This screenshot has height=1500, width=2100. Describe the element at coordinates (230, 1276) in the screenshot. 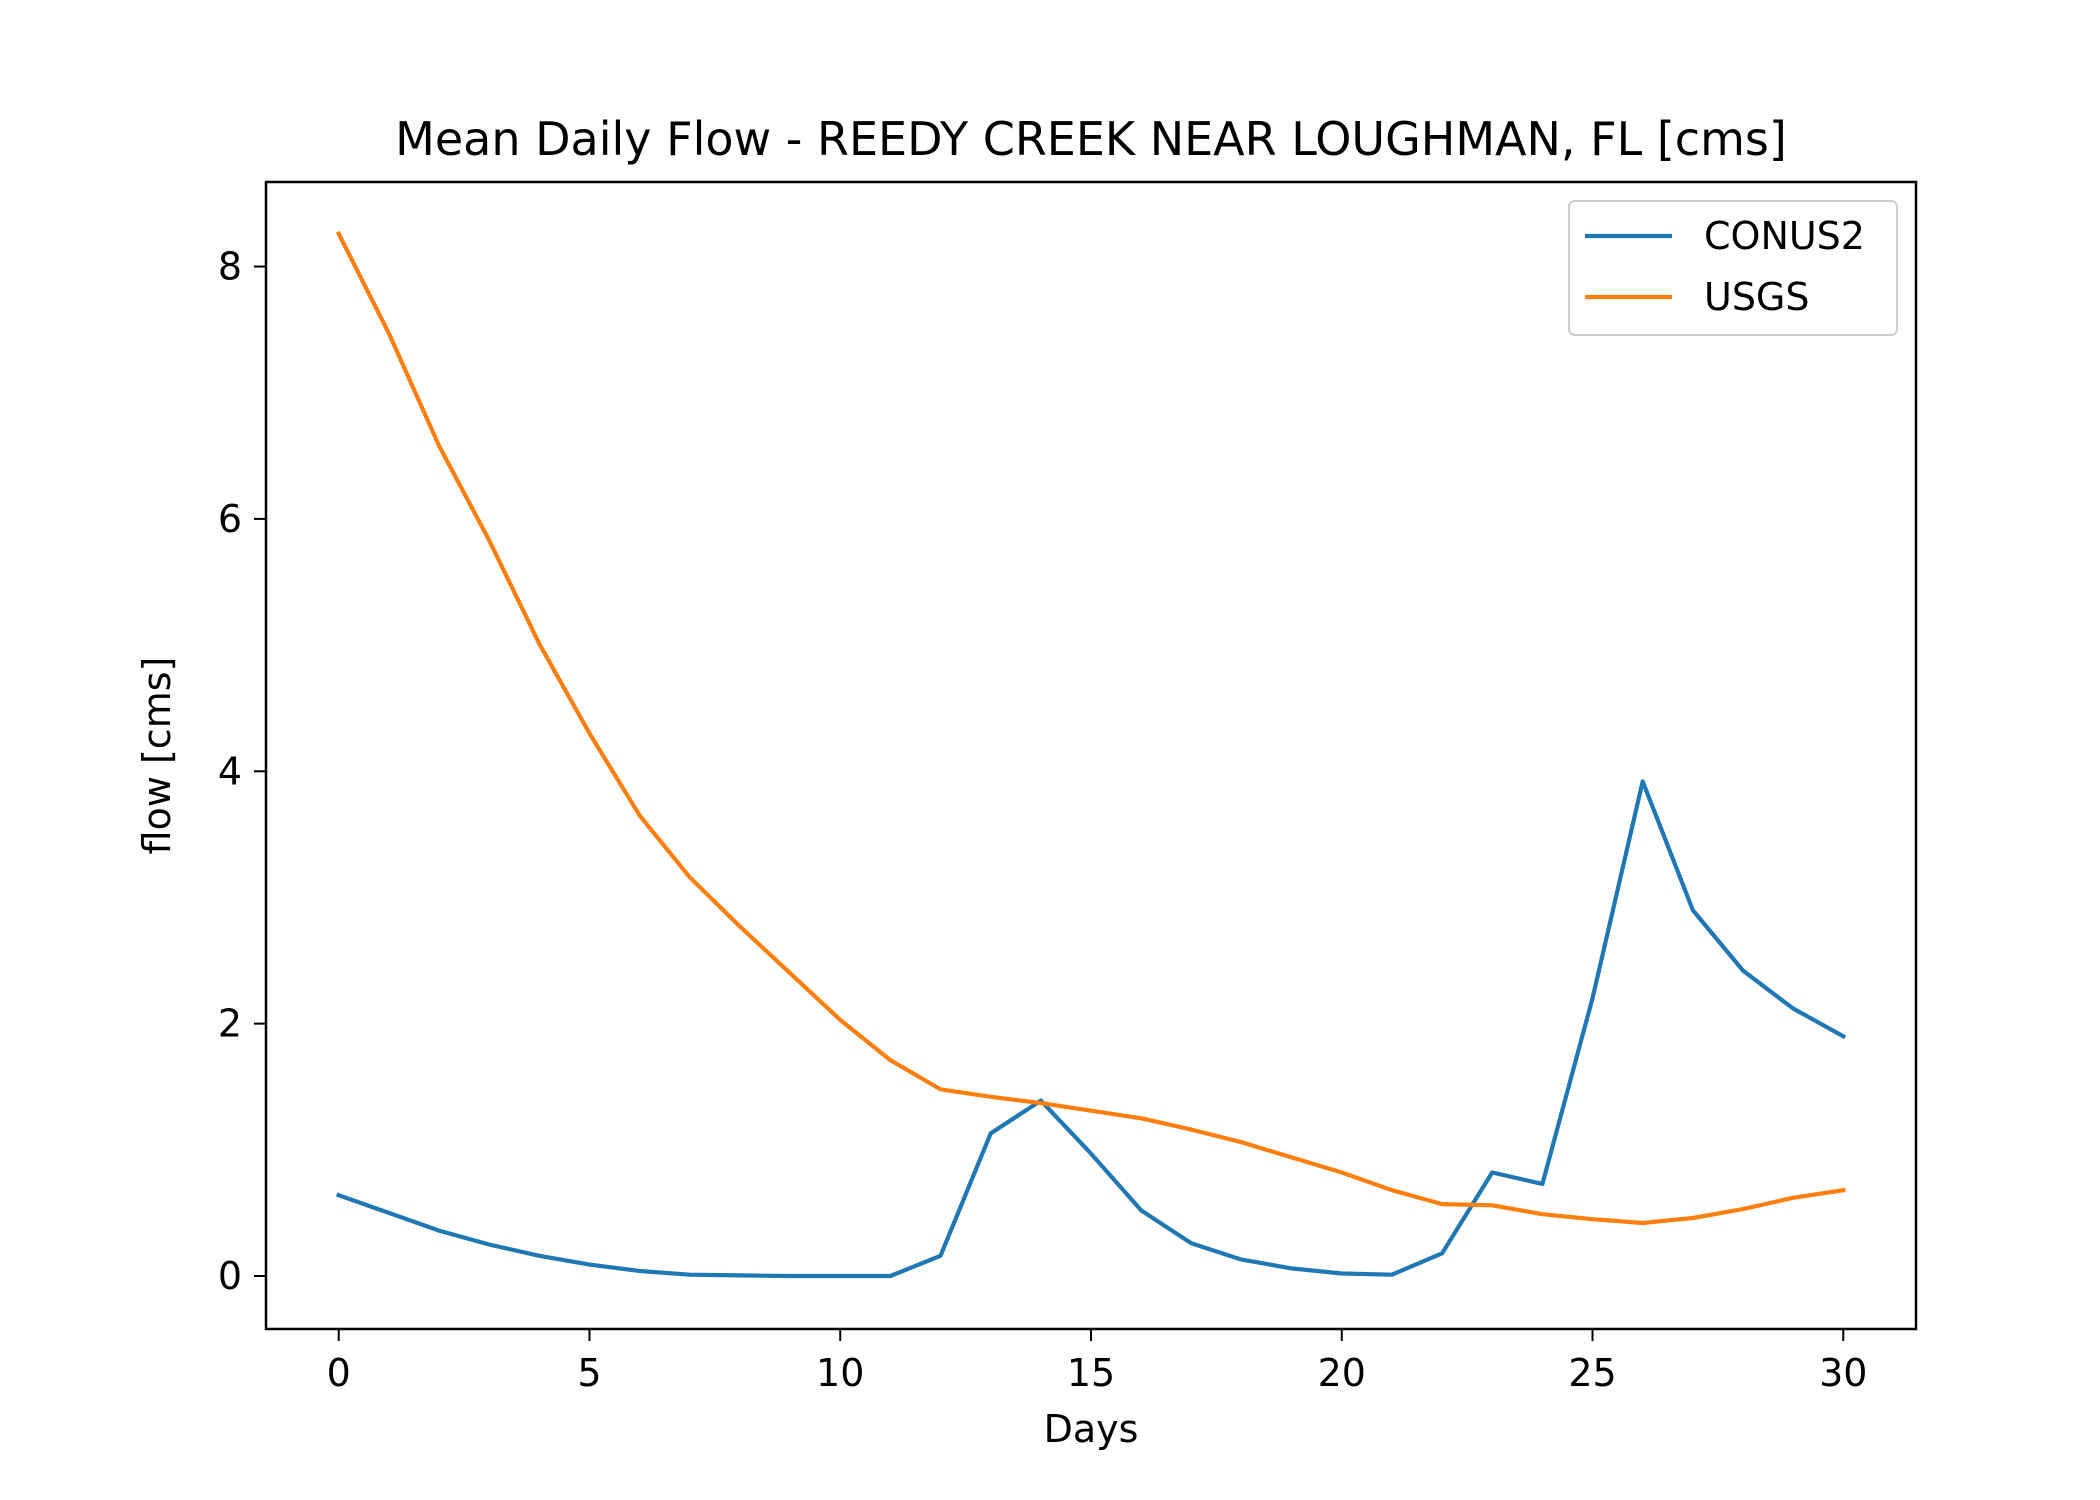

I see `y-tick-label: 0` at that location.